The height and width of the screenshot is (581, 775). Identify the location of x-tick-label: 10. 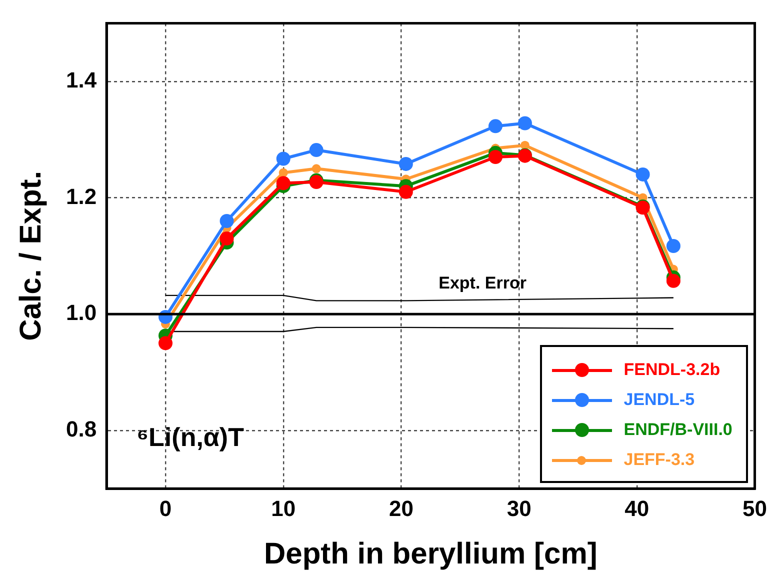
(283, 508).